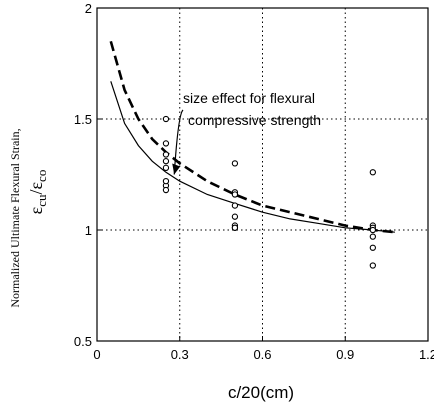  Describe the element at coordinates (41, 176) in the screenshot. I see `sub-co: co` at that location.